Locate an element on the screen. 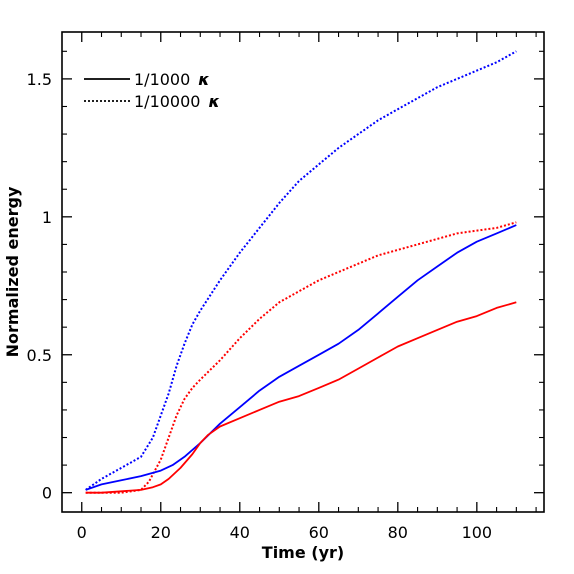 The image size is (574, 574). legend-label-1: 1/1000 κ is located at coordinates (172, 79).